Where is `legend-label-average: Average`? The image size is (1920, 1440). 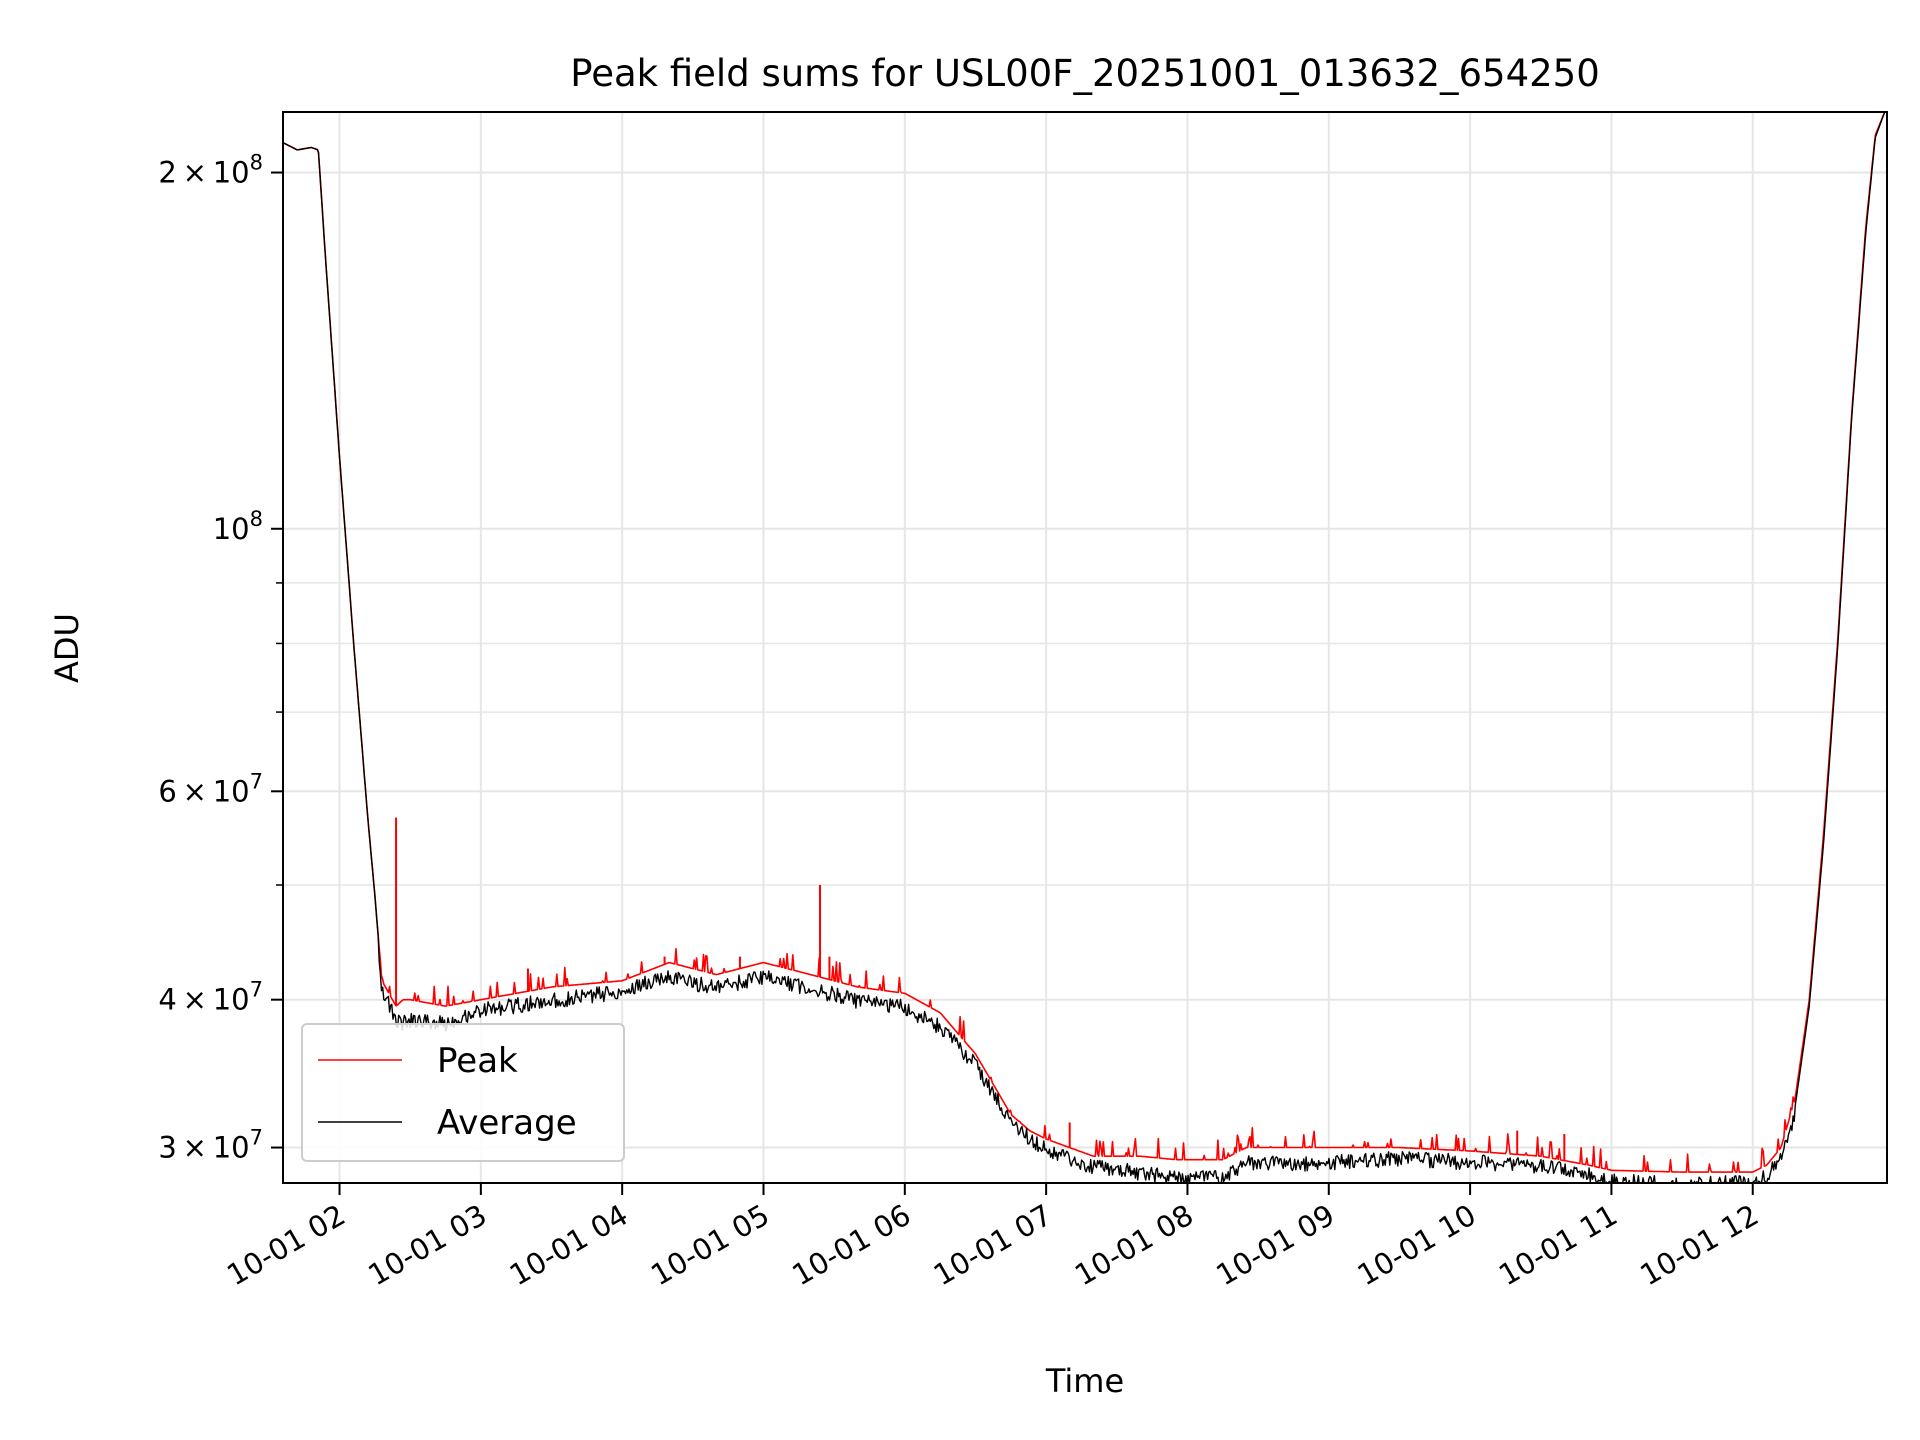 legend-label-average: Average is located at coordinates (507, 1123).